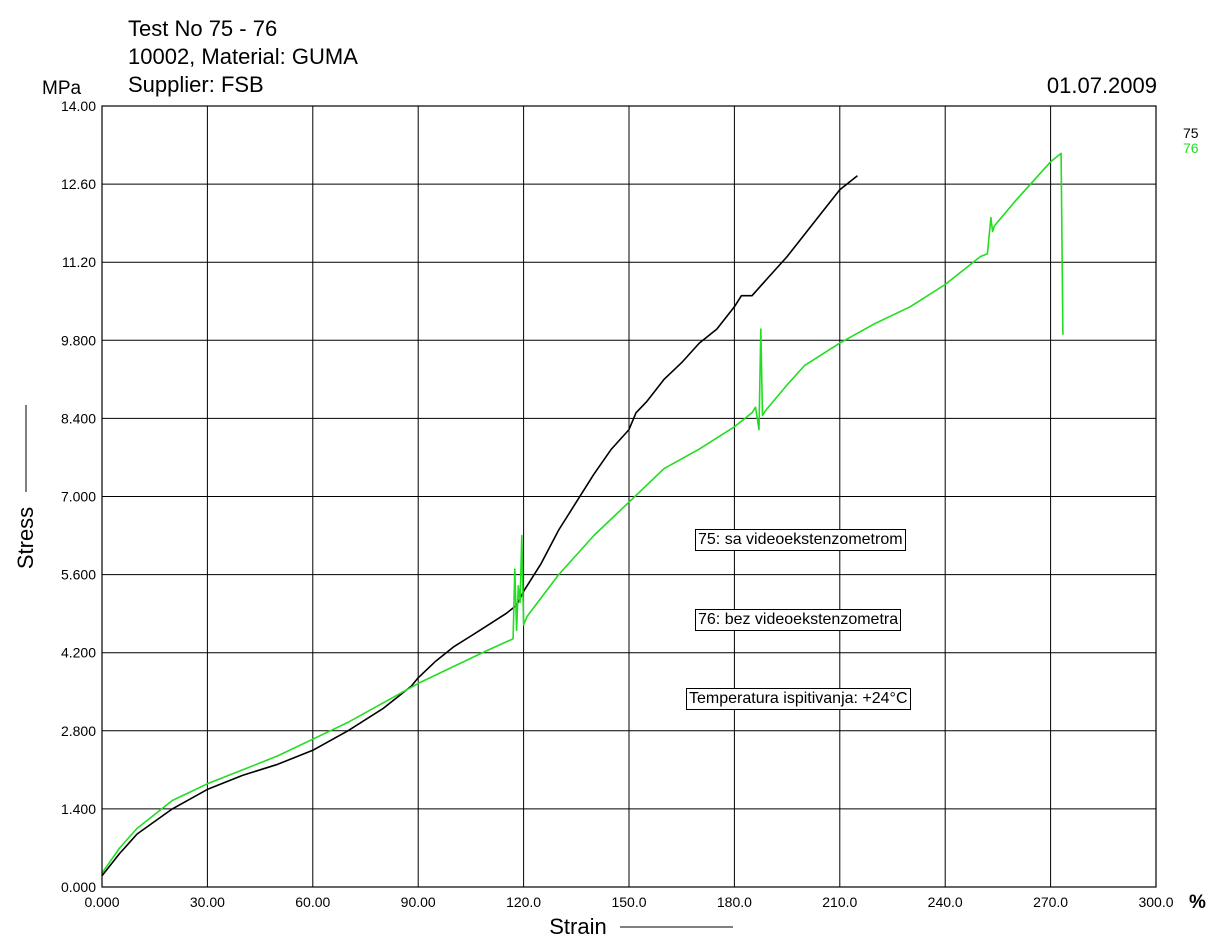  I want to click on x-tick-label: 300.0, so click(1155, 902).